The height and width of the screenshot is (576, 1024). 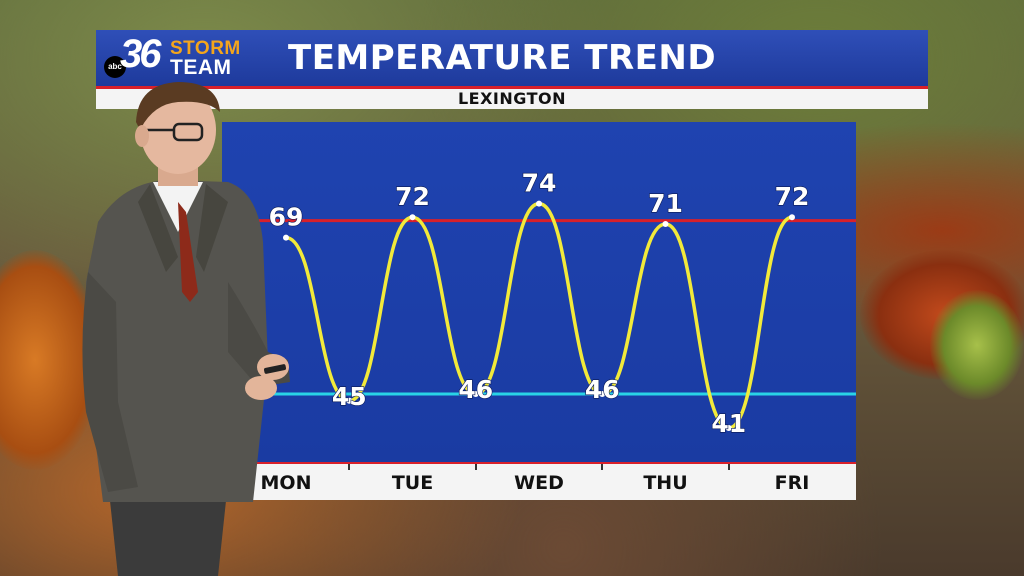 I want to click on data-label: 71, so click(x=665, y=203).